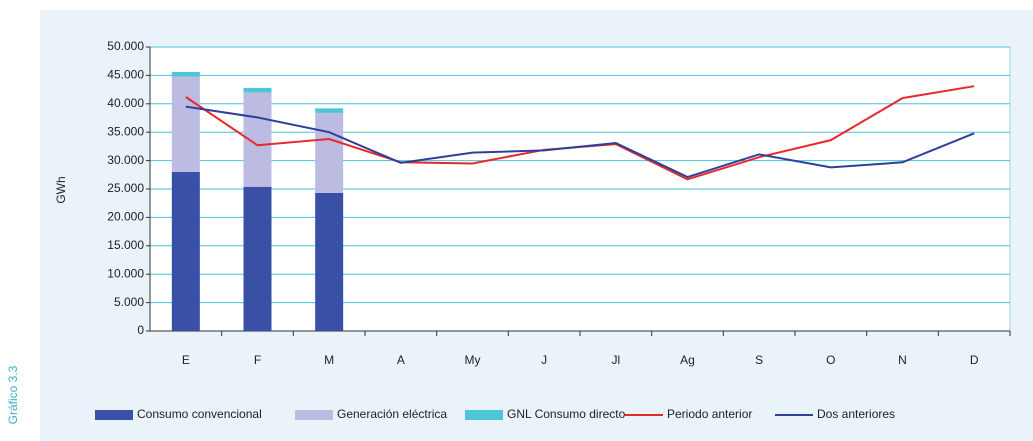 The width and height of the screenshot is (1033, 441). What do you see at coordinates (125, 75) in the screenshot?
I see `y-tick-label: 45.000` at bounding box center [125, 75].